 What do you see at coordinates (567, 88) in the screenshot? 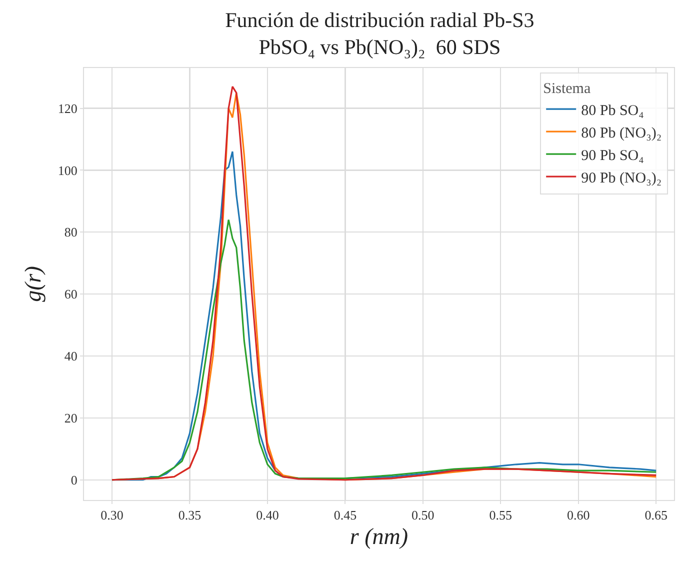
I see `legend-title: Sistema` at bounding box center [567, 88].